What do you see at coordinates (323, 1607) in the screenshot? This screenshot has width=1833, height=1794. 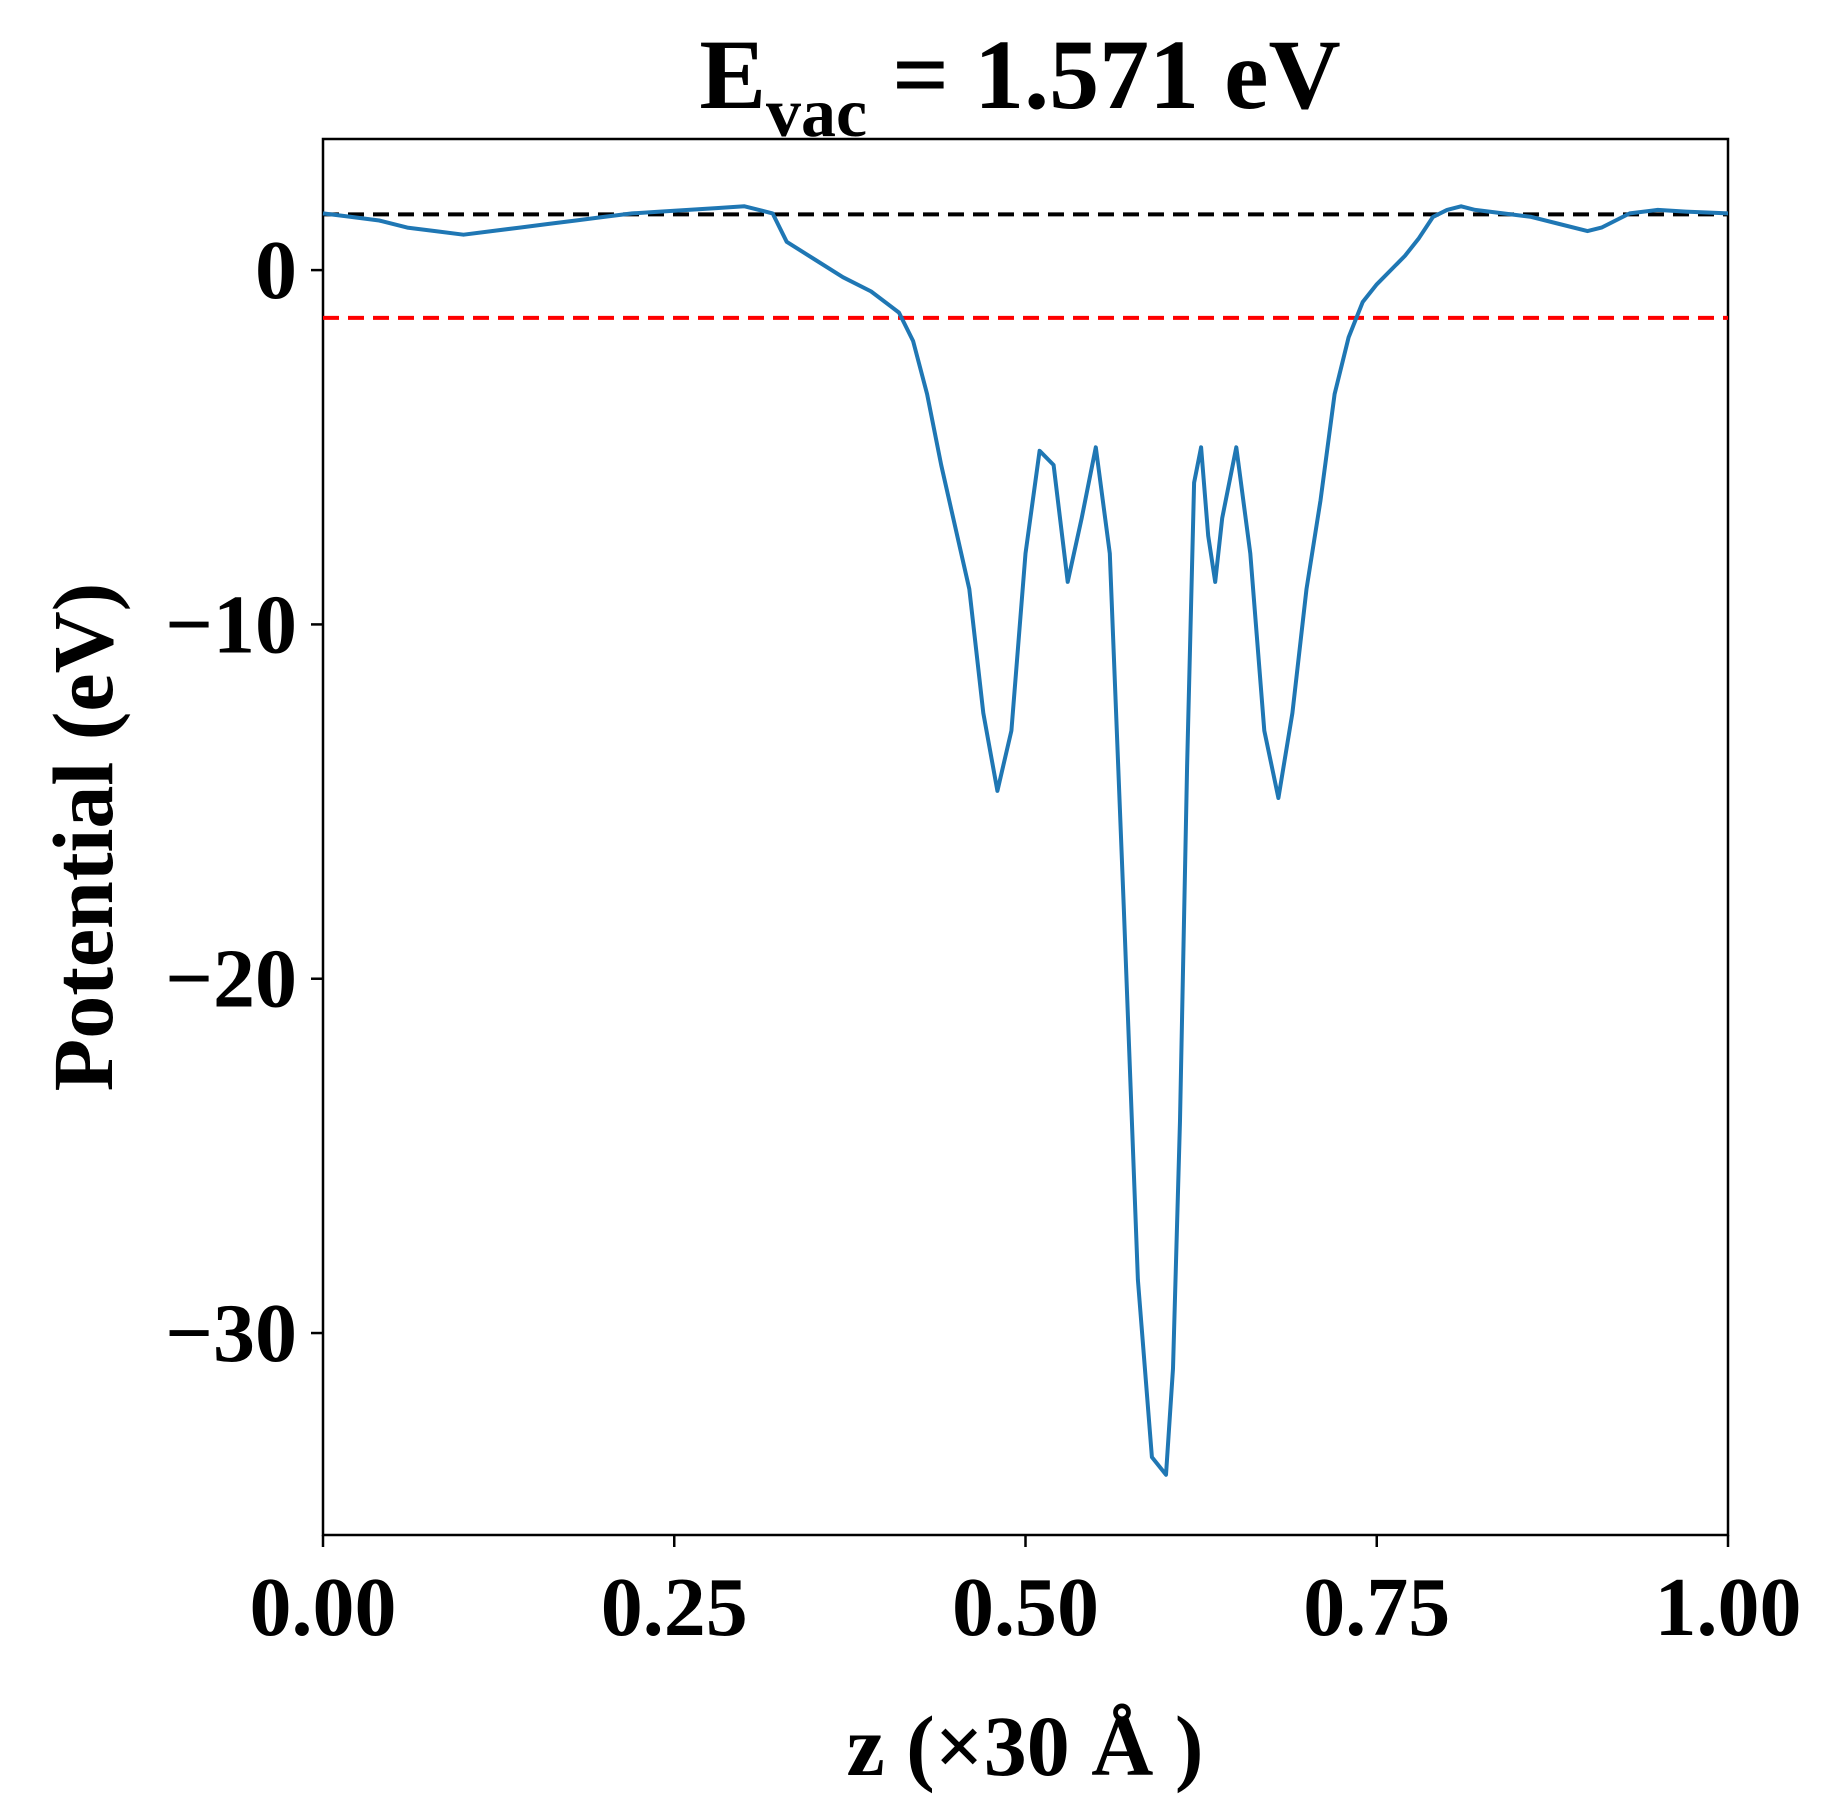 I see `x-tick-label: 0.00` at bounding box center [323, 1607].